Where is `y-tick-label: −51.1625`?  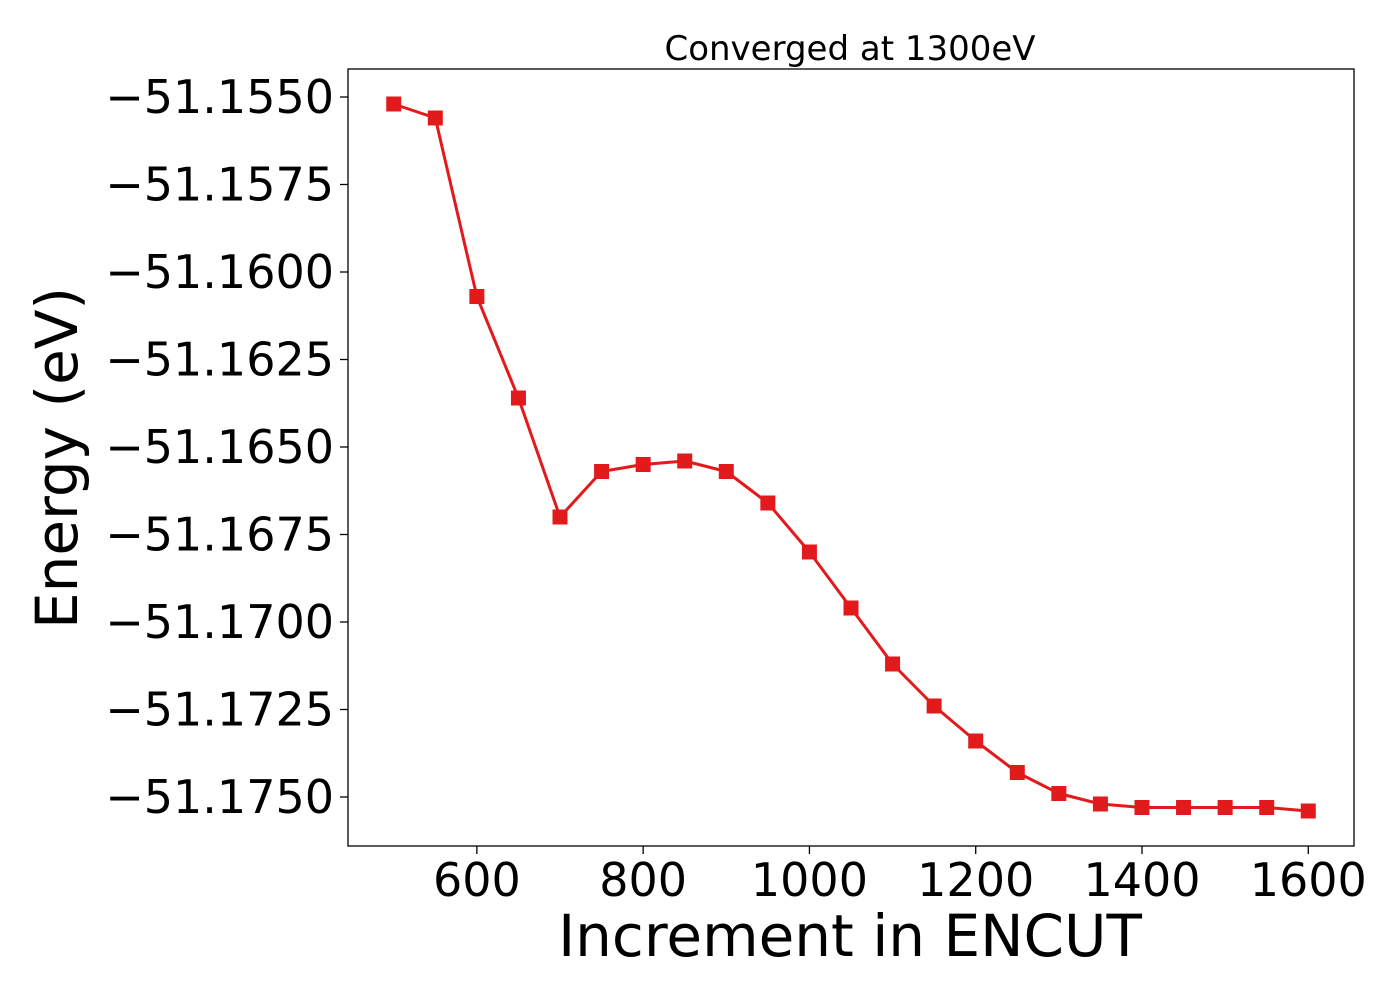
y-tick-label: −51.1625 is located at coordinates (219, 360).